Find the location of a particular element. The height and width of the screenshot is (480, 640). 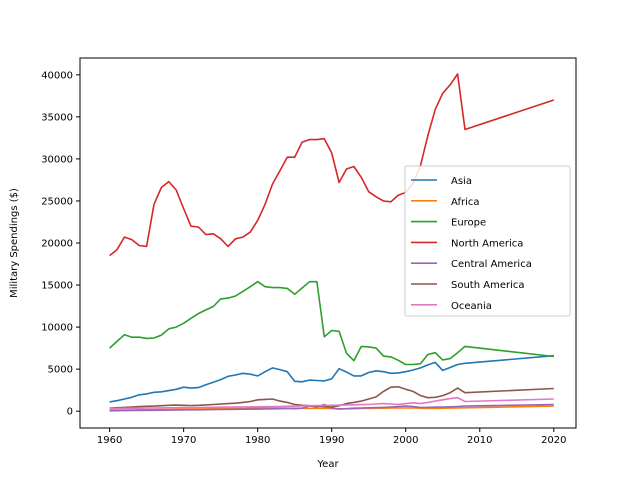

x-tick-label: 2010 is located at coordinates (479, 440).